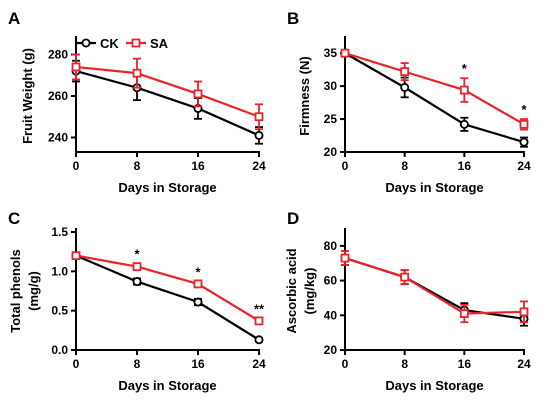  What do you see at coordinates (331, 315) in the screenshot?
I see `y-tick-label: 40` at bounding box center [331, 315].